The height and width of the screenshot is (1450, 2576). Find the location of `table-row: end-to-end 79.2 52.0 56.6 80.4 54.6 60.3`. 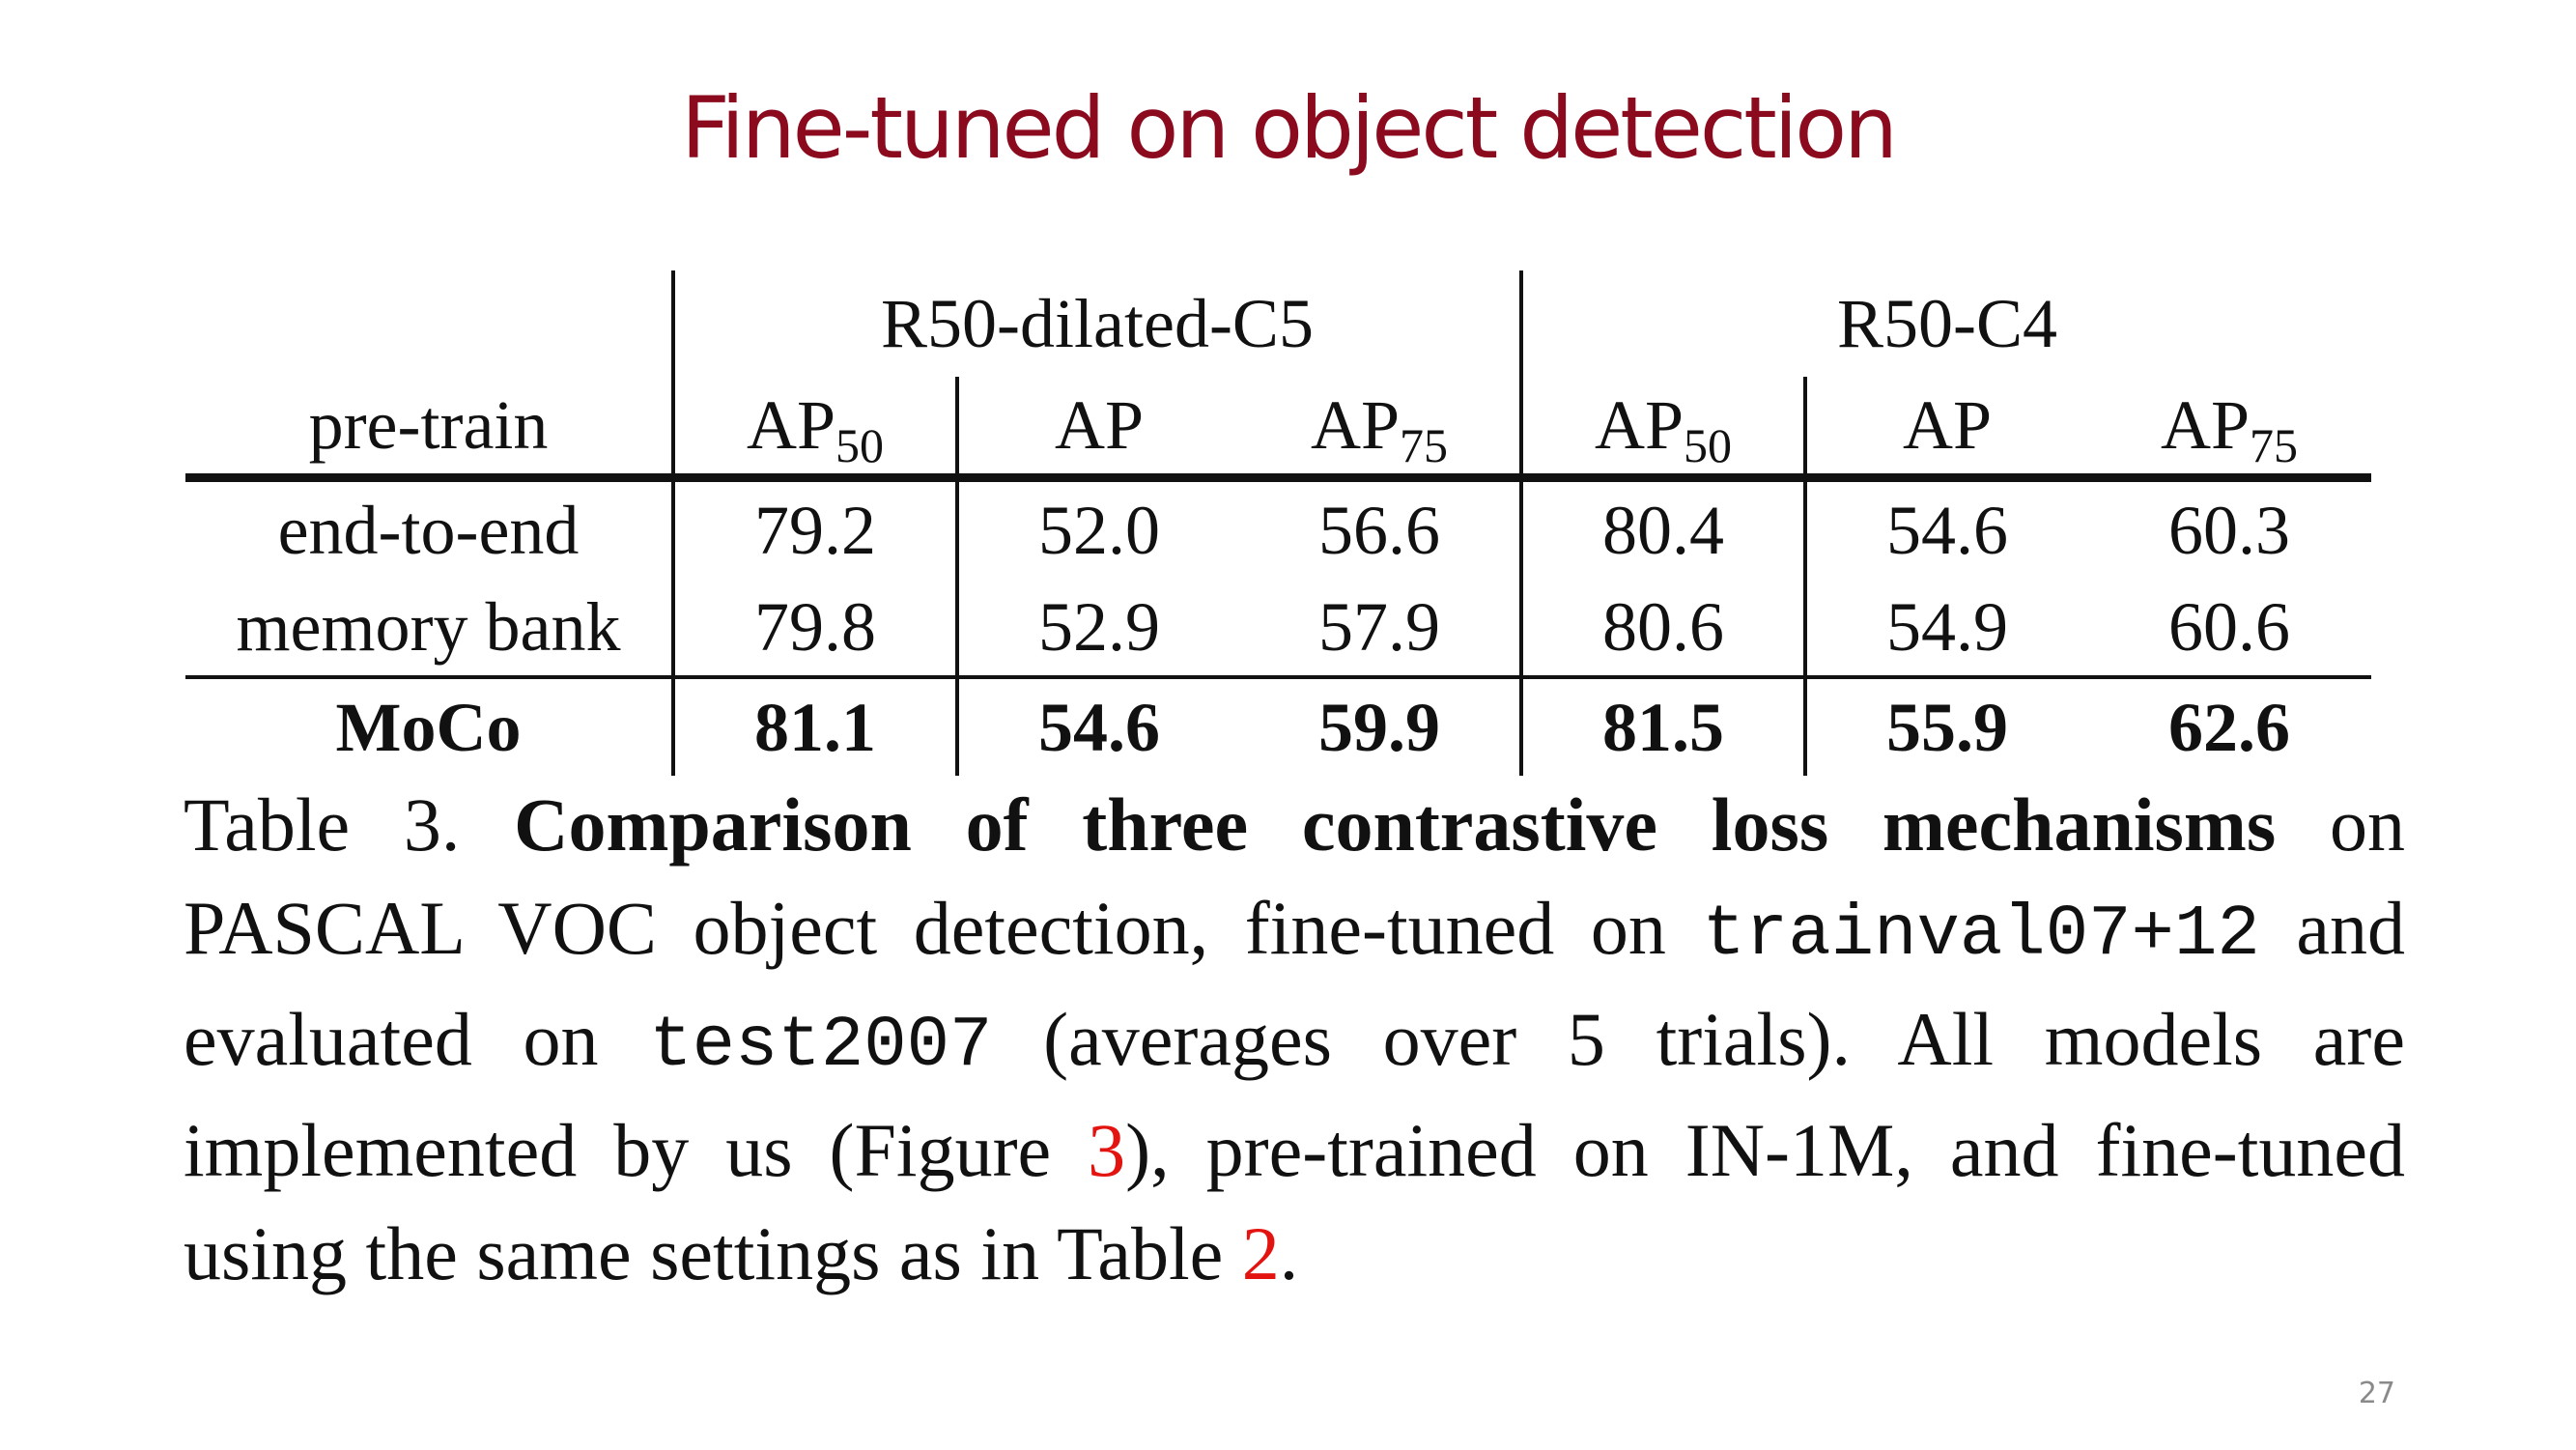

table-row: end-to-end 79.2 52.0 56.6 80.4 54.6 60.3 is located at coordinates (1278, 528).